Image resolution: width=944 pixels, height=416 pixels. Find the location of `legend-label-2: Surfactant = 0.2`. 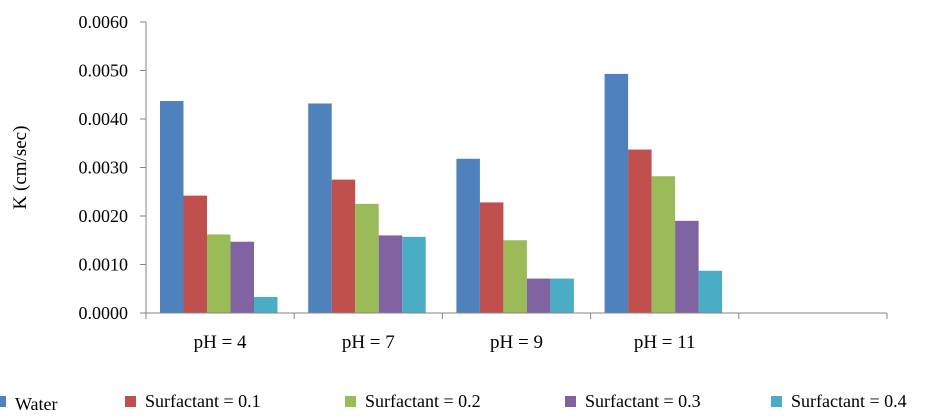

legend-label-2: Surfactant = 0.2 is located at coordinates (423, 401).